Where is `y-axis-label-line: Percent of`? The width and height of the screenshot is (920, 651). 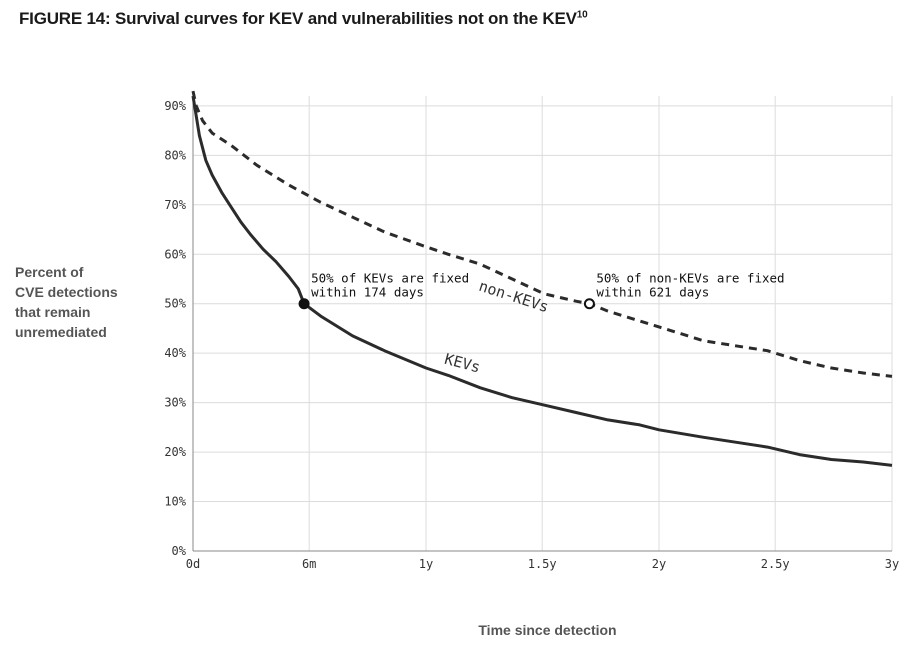
y-axis-label-line: Percent of is located at coordinates (49, 272).